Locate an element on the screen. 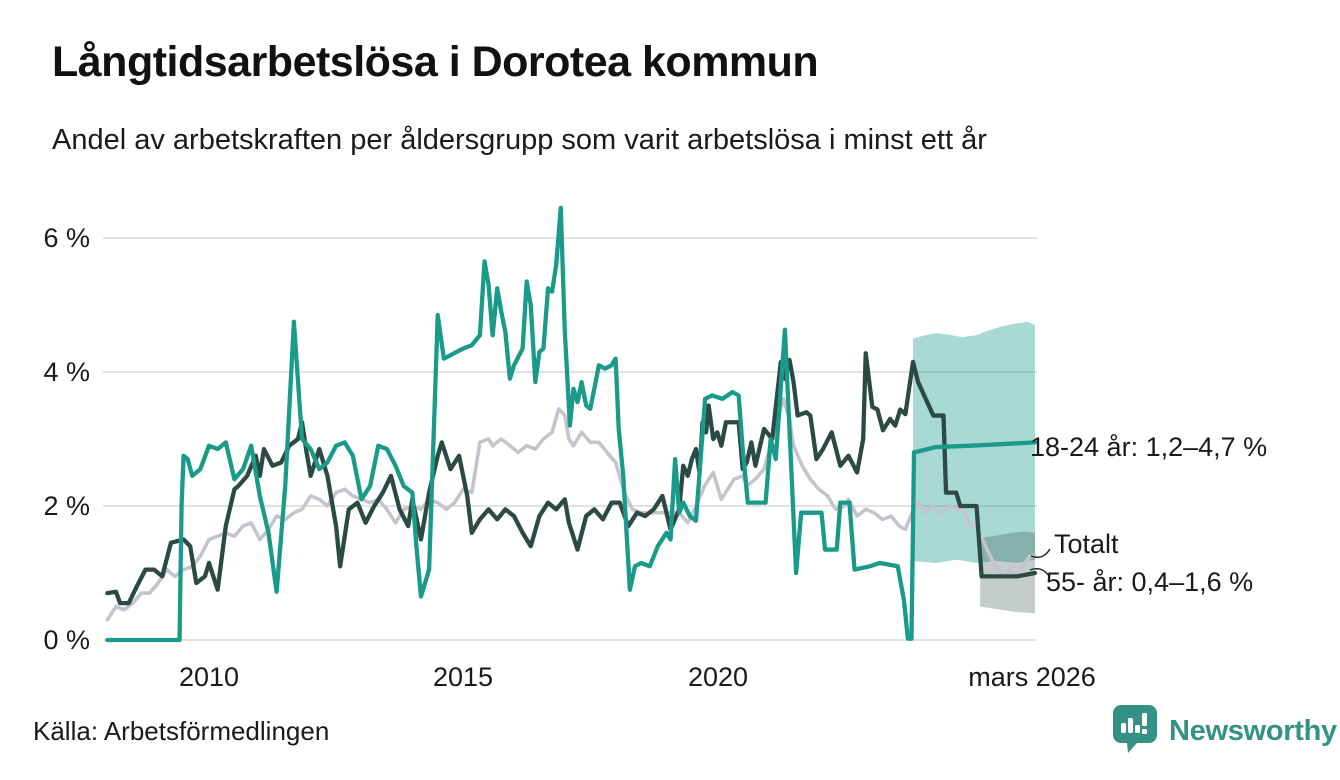 This screenshot has height=780, width=1340. x-axis-tick-mars-2026: mars 2026 is located at coordinates (1032, 677).